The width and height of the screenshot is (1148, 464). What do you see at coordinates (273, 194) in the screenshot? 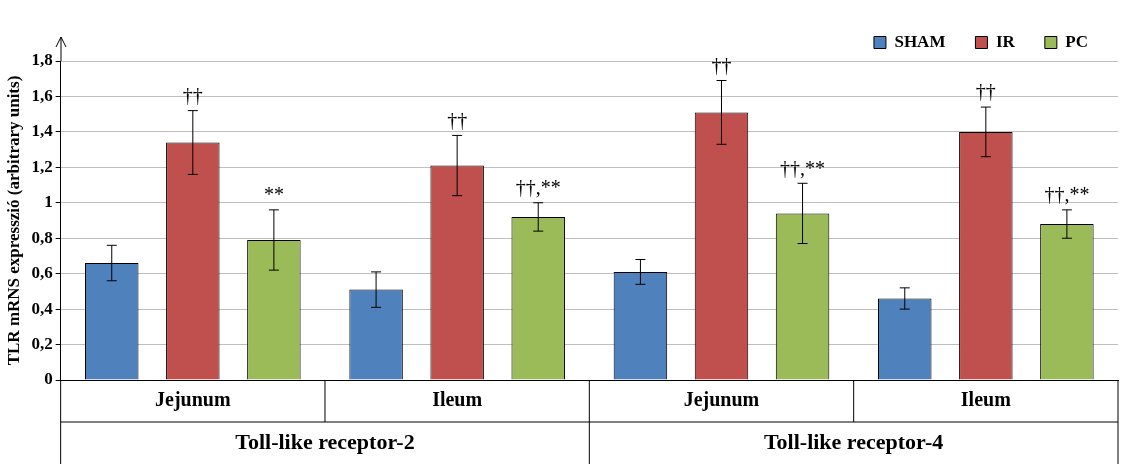
I see `annotation: **` at bounding box center [273, 194].